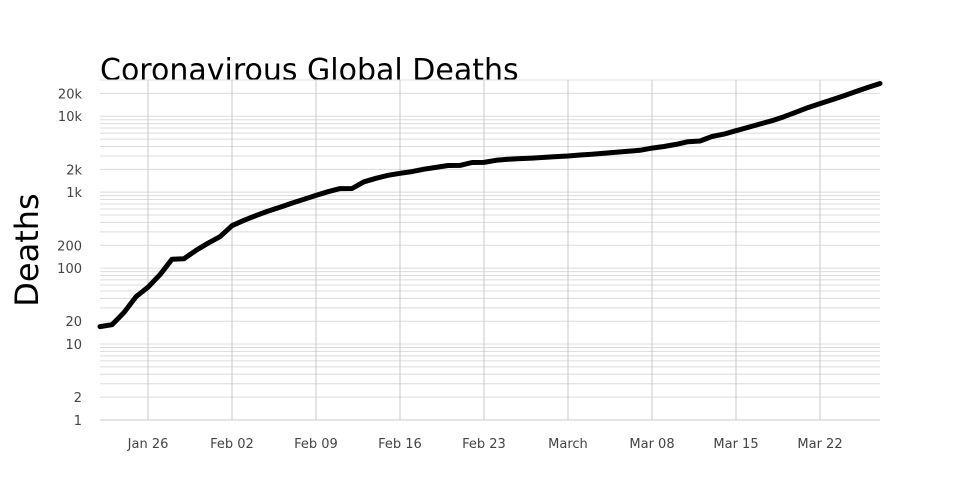 This screenshot has width=960, height=500. What do you see at coordinates (232, 444) in the screenshot?
I see `x-tick-label: Feb 02` at bounding box center [232, 444].